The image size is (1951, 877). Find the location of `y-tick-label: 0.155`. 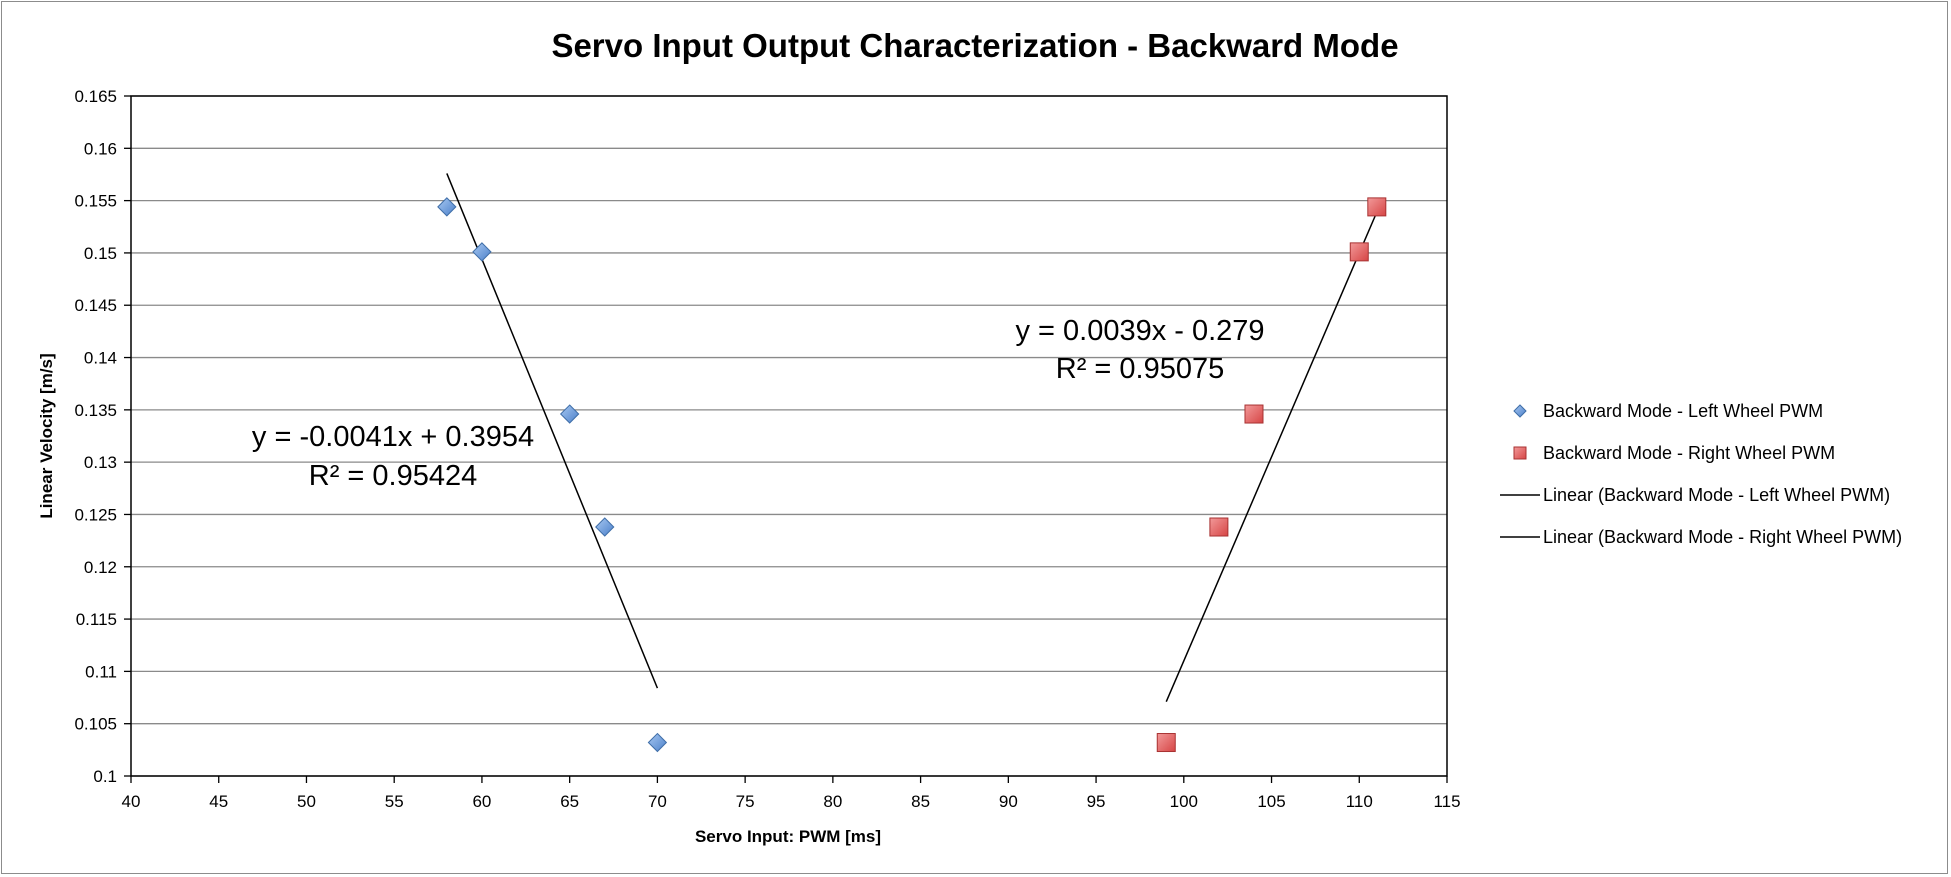

y-tick-label: 0.155 is located at coordinates (95, 201).